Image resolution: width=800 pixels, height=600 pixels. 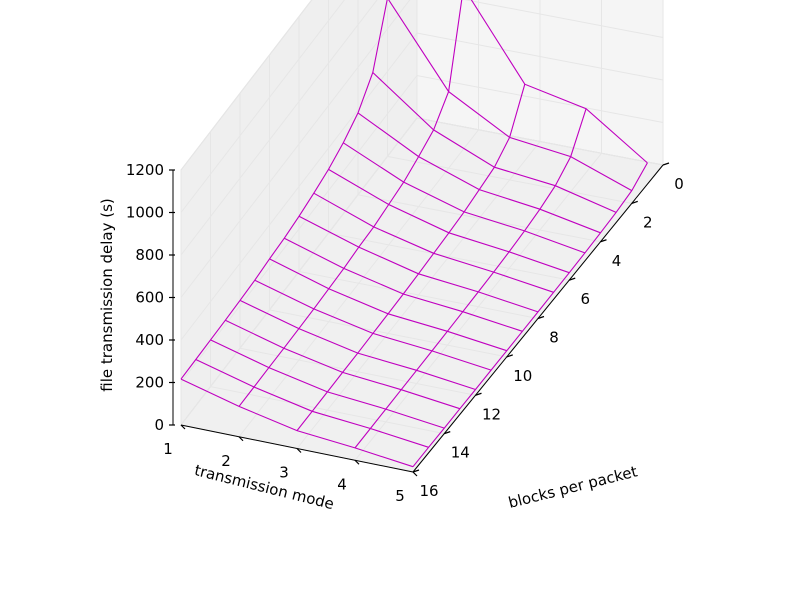 I want to click on y-tick-label-1: 2, so click(x=648, y=222).